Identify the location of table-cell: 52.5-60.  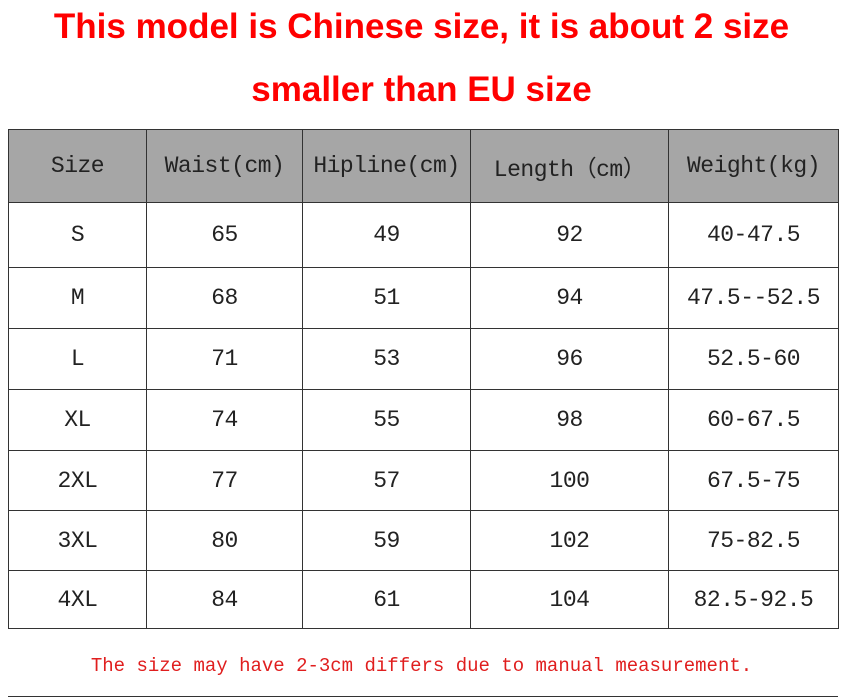
(753, 359).